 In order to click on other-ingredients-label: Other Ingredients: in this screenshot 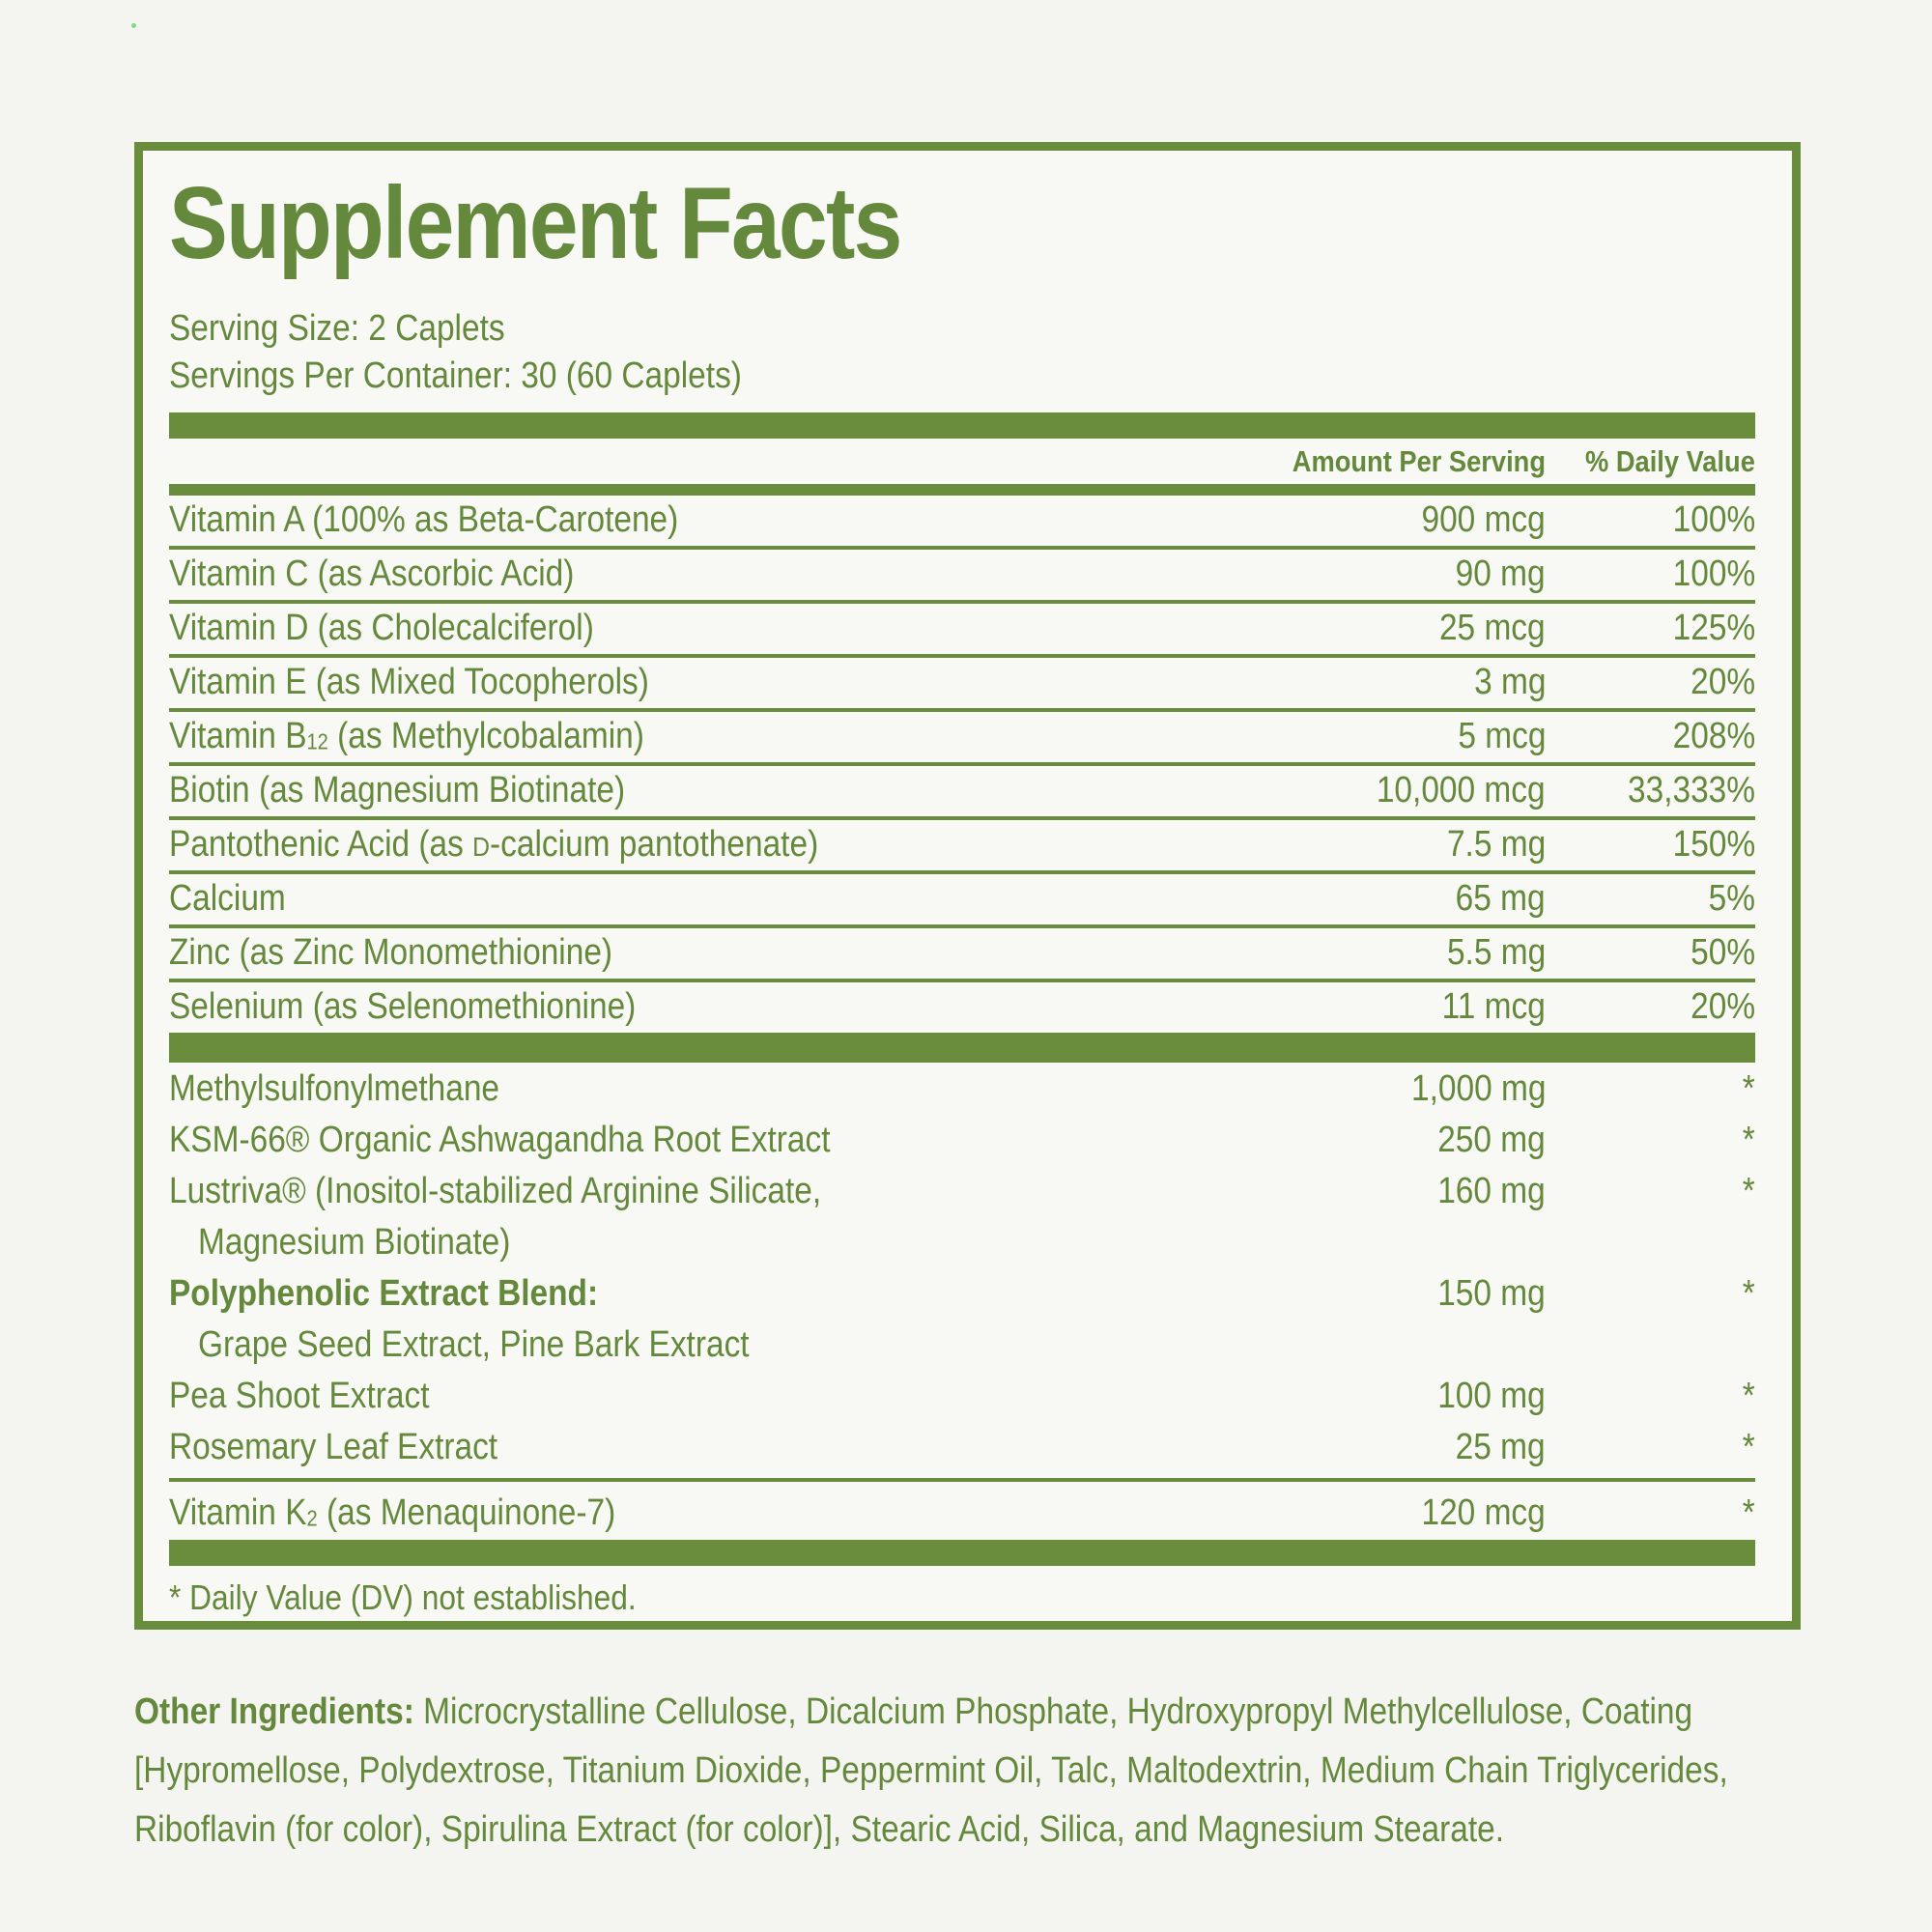, I will do `click(274, 1711)`.